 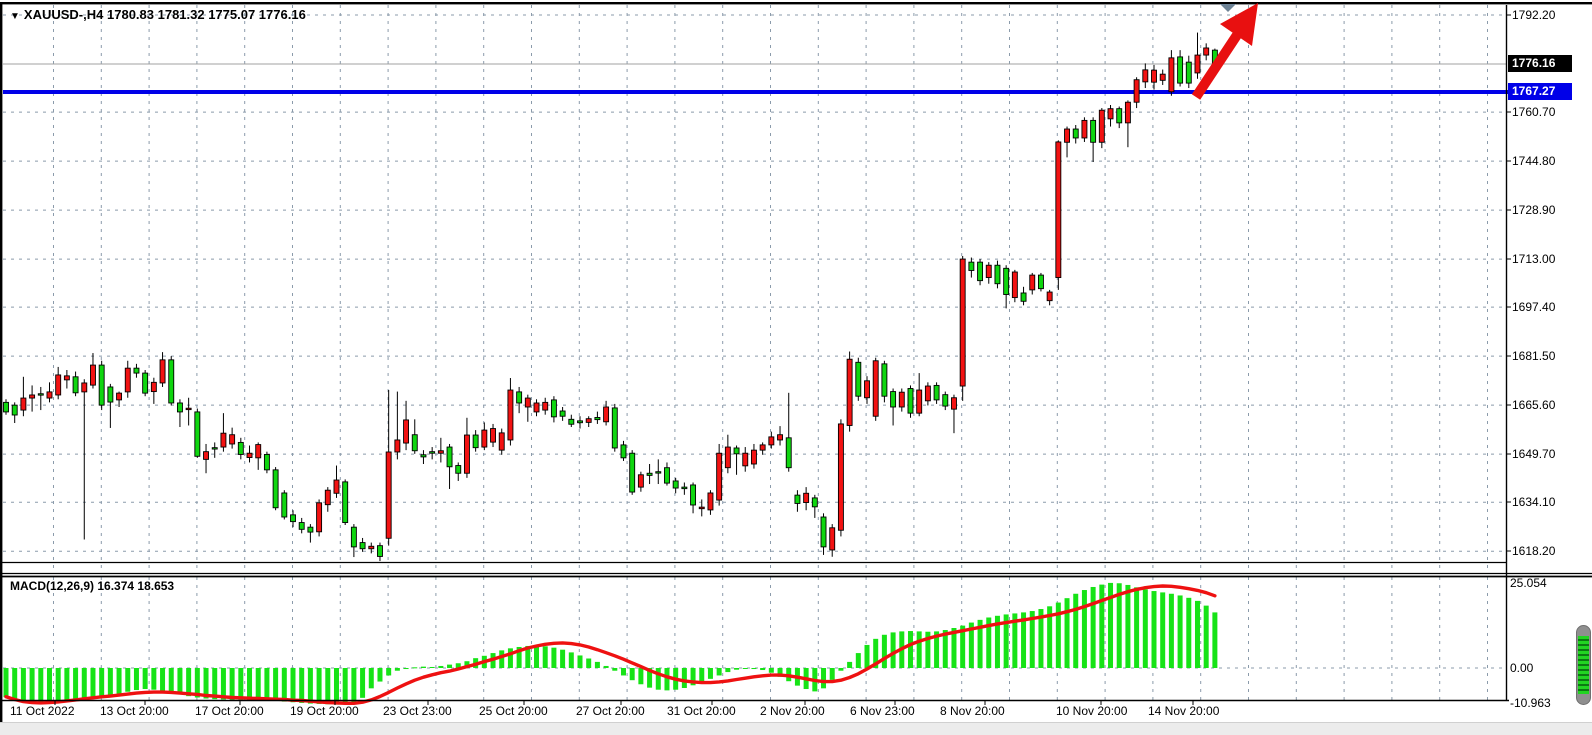 I want to click on macd-indicator-label: MACD(12,26,9) 16.374 18.653, so click(x=92, y=586).